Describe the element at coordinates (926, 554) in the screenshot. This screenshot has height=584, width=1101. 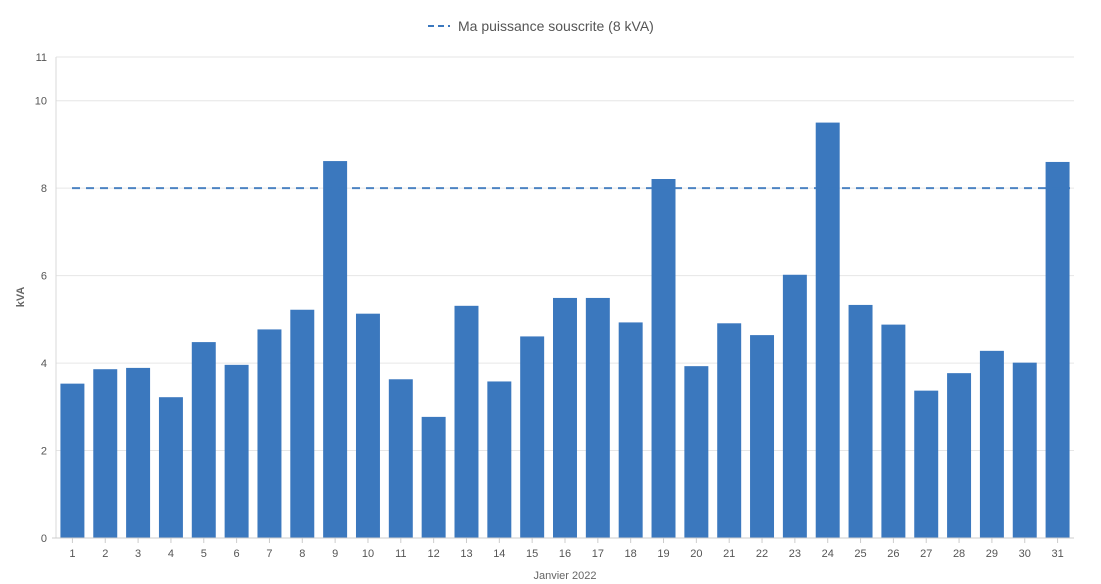
I see `x-tick-label: 27` at that location.